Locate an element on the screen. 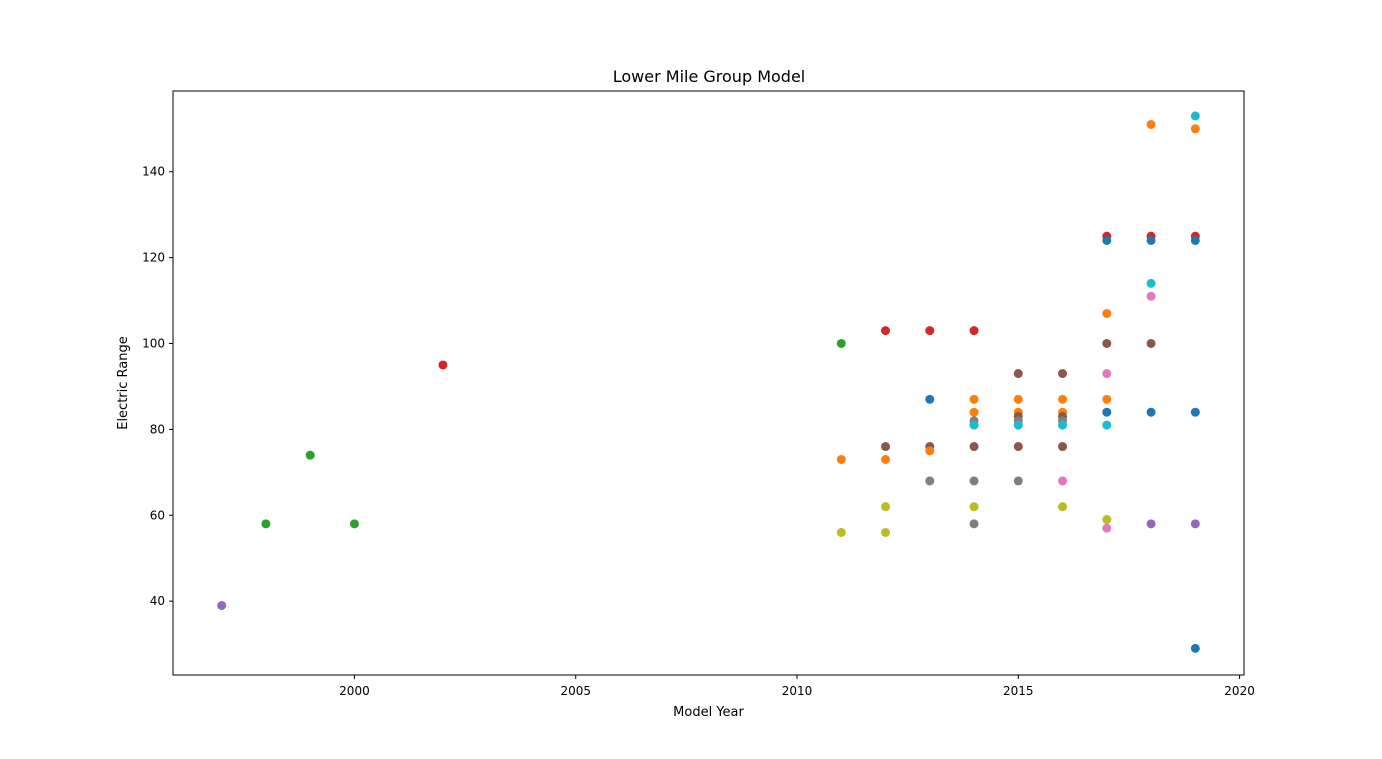 This screenshot has width=1382, height=759. y-axis-label: Electric Range is located at coordinates (123, 383).